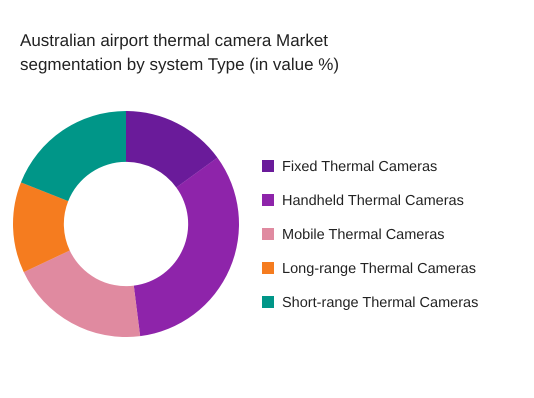  I want to click on legend-label: Short-range Thermal Cameras, so click(380, 303).